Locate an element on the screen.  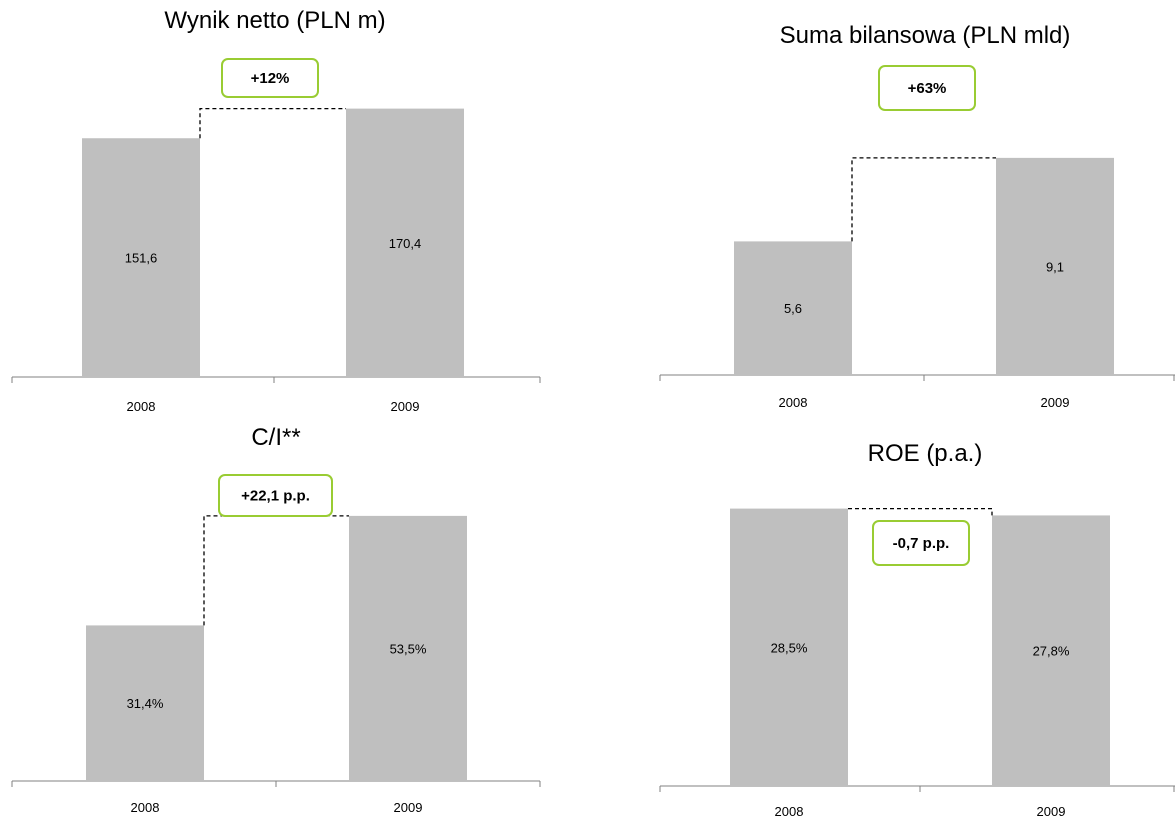
bar-value-label: 31,4% is located at coordinates (145, 703).